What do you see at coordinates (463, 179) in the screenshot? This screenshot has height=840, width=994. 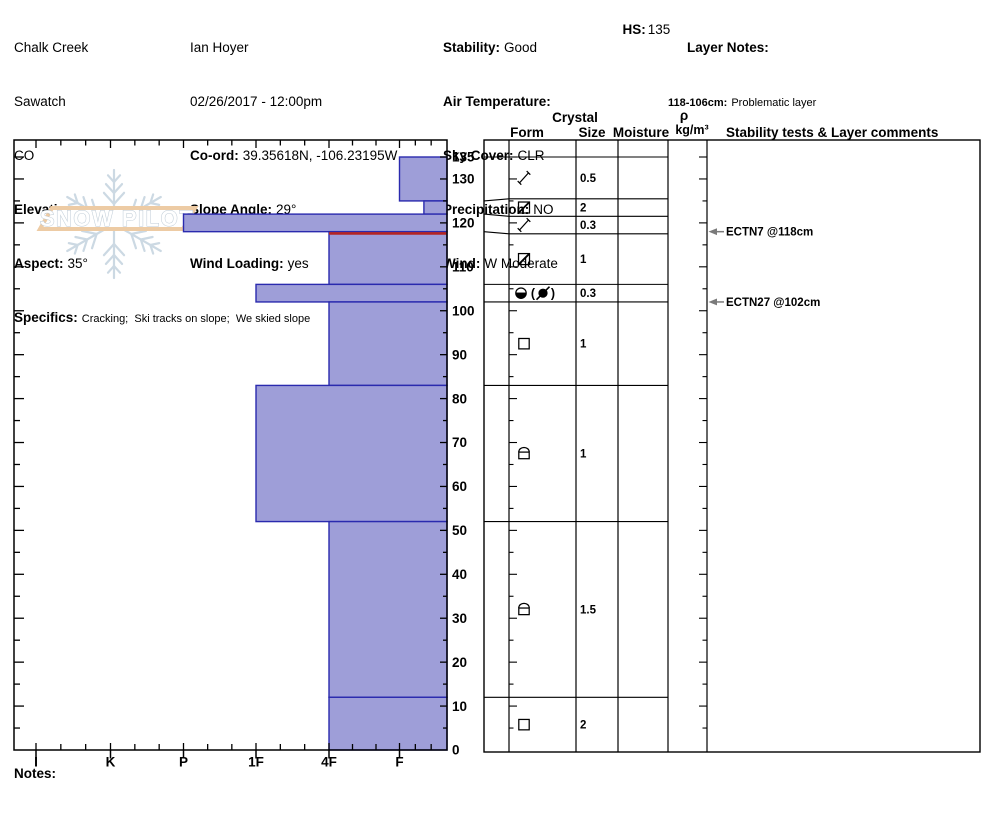 I see `depth-axis-label: 130` at bounding box center [463, 179].